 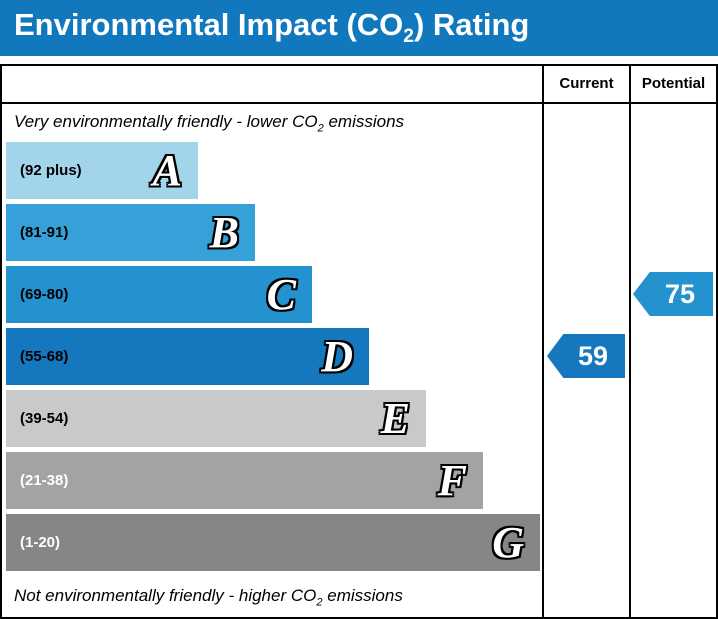 What do you see at coordinates (216, 418) in the screenshot?
I see `band-e: (39-54) E` at bounding box center [216, 418].